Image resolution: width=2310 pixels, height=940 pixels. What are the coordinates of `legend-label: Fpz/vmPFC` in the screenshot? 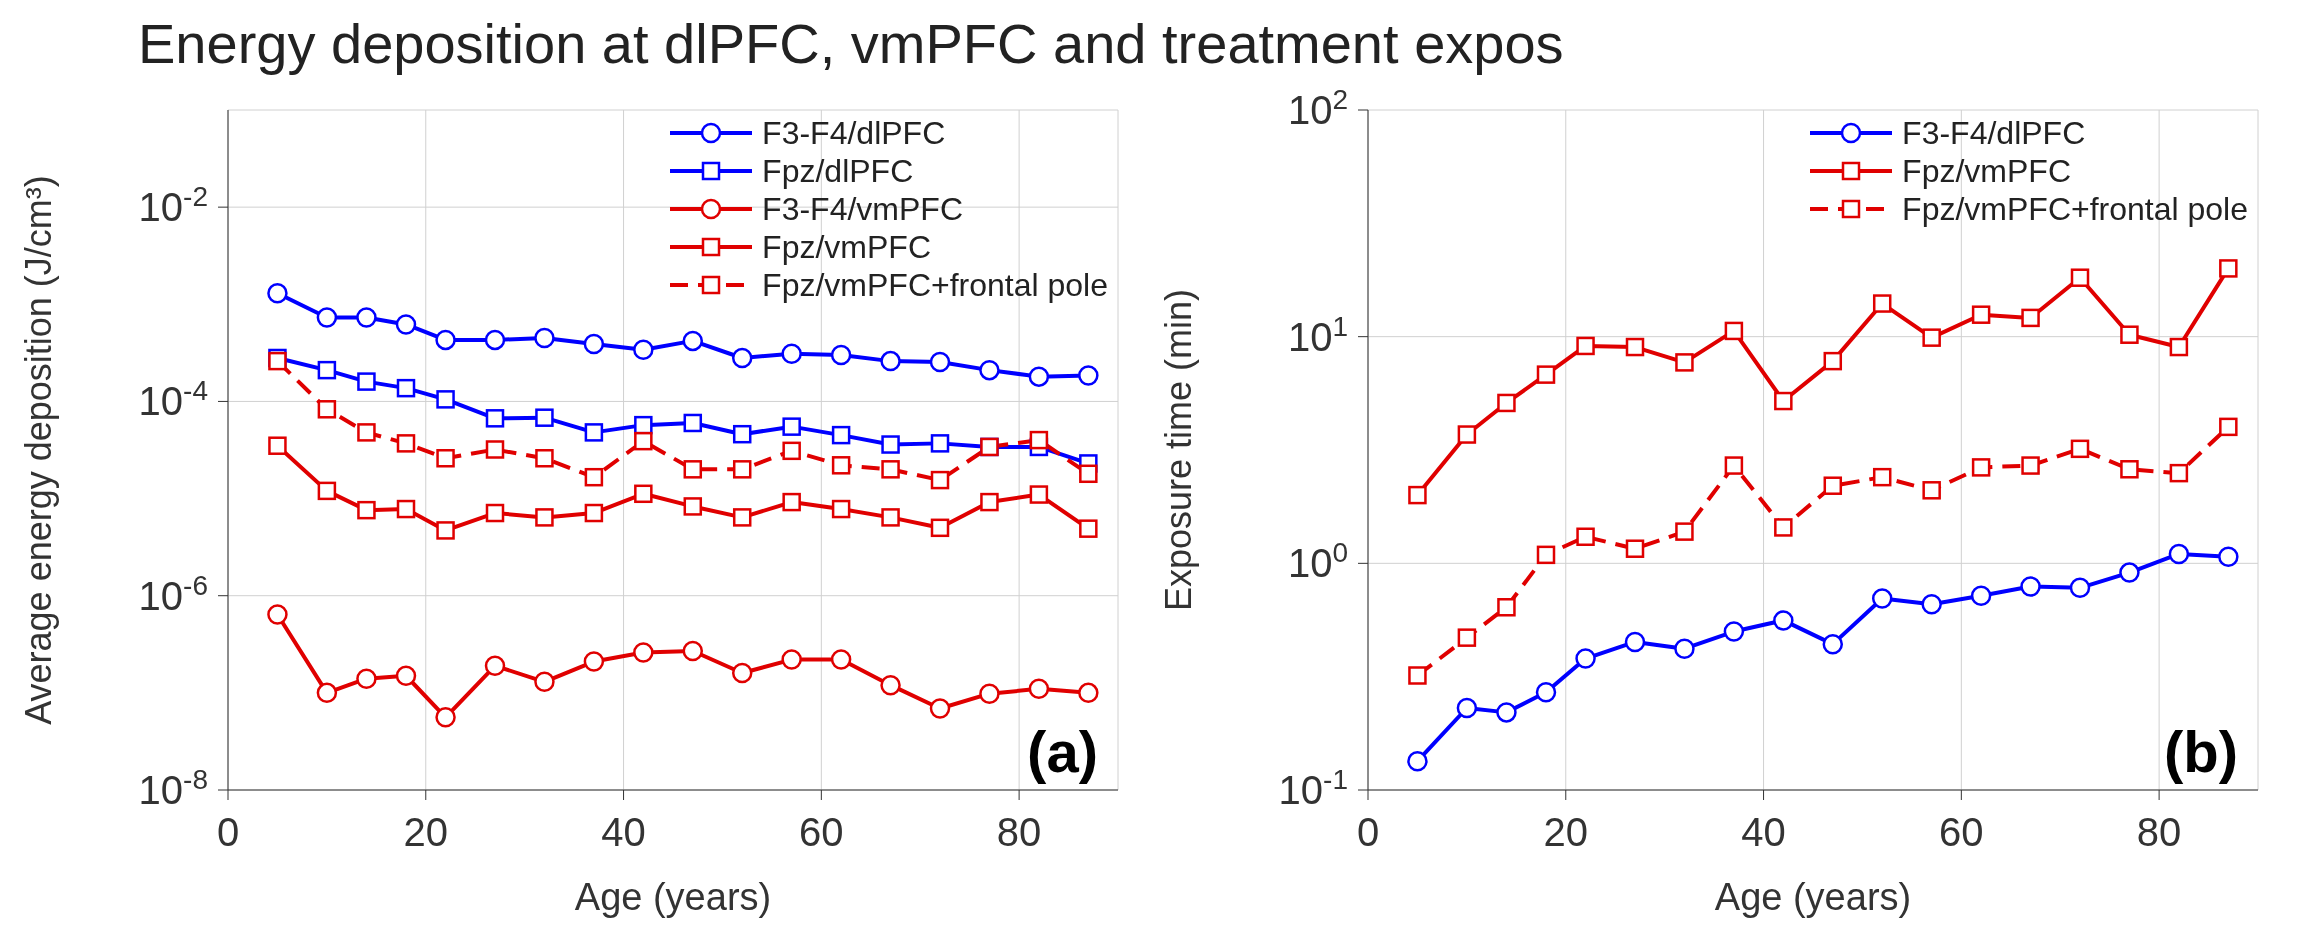 It's located at (1986, 171).